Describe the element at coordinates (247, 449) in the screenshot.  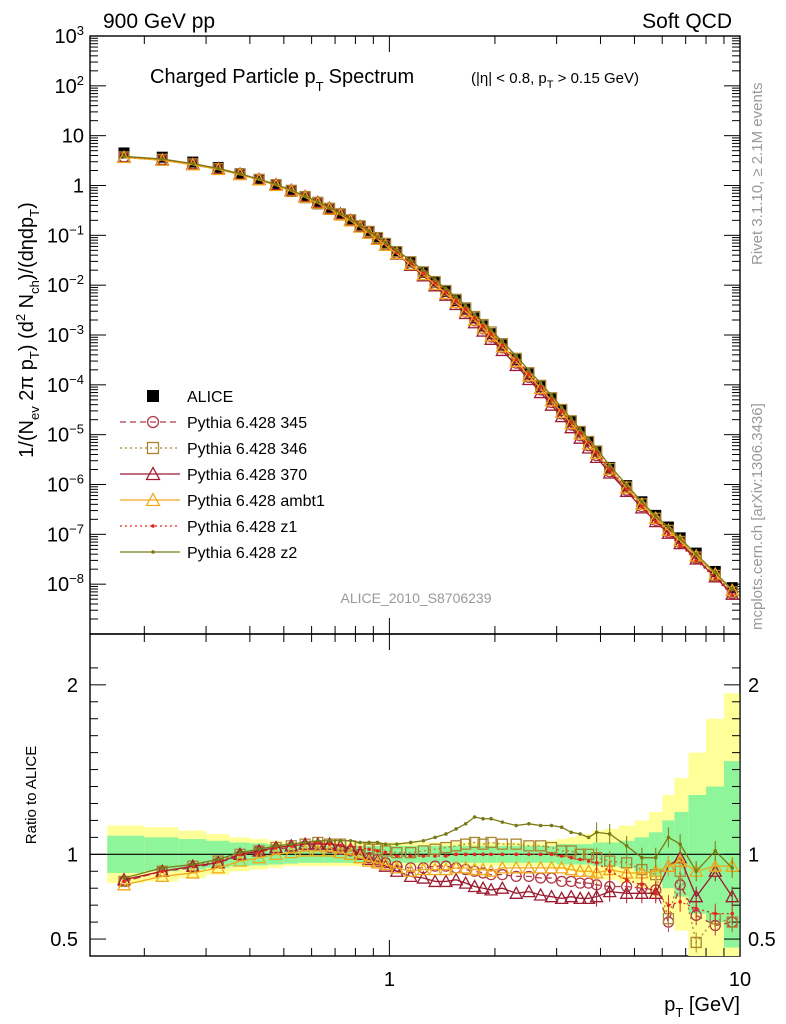
I see `legend-label: Pythia 6.428 346` at that location.